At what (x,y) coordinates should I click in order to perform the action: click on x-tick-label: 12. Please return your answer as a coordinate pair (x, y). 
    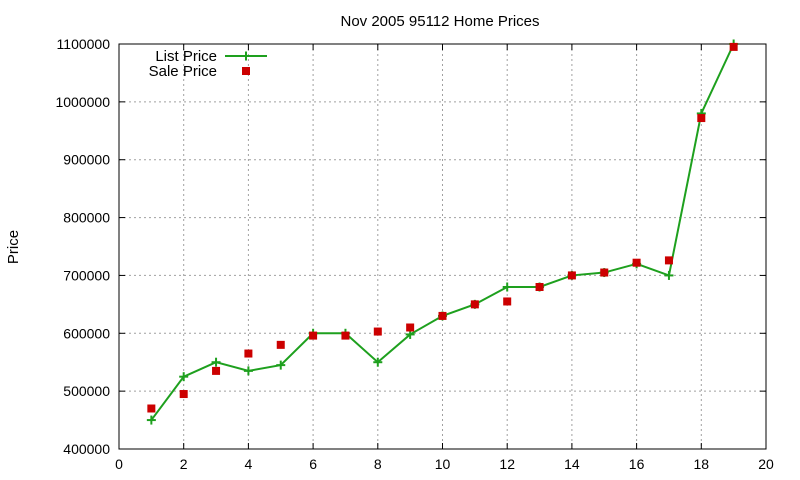
    Looking at the image, I should click on (507, 464).